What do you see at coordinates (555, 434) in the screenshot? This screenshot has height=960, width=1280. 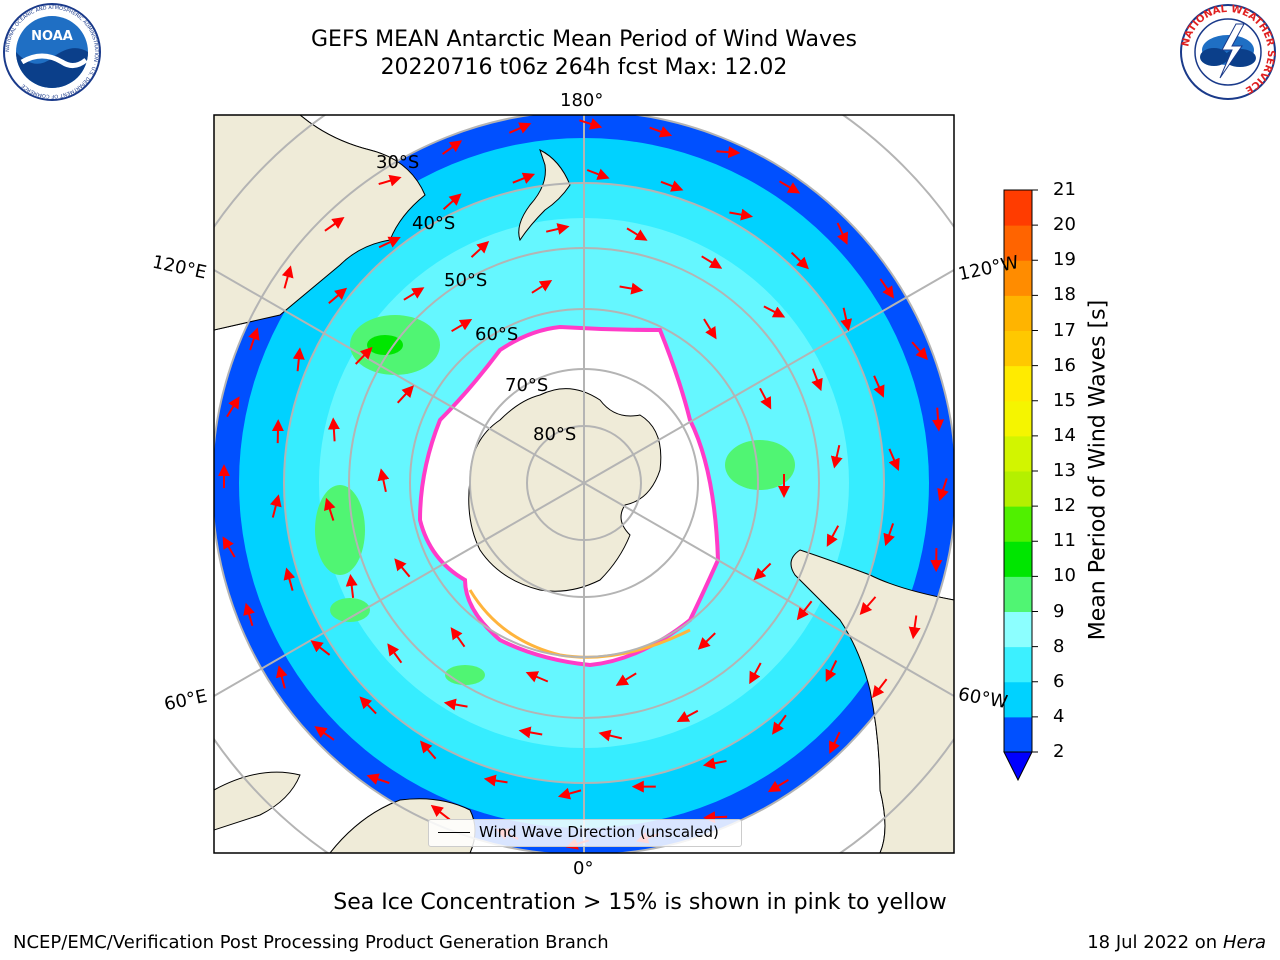 I see `lat-label-80s: 80°S` at bounding box center [555, 434].